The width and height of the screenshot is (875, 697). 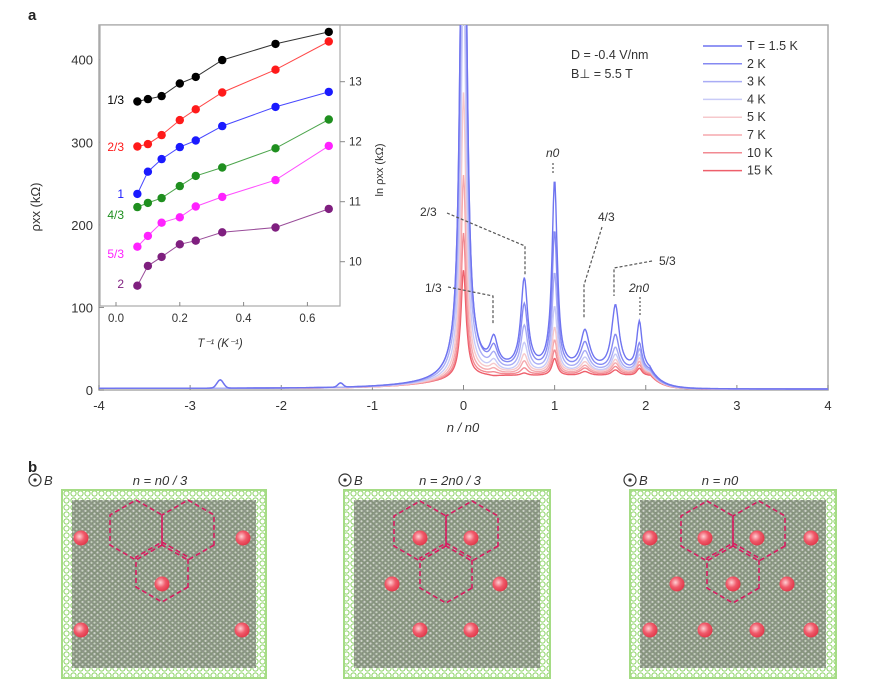 I want to click on x-tick-label: 0, so click(x=463, y=405).